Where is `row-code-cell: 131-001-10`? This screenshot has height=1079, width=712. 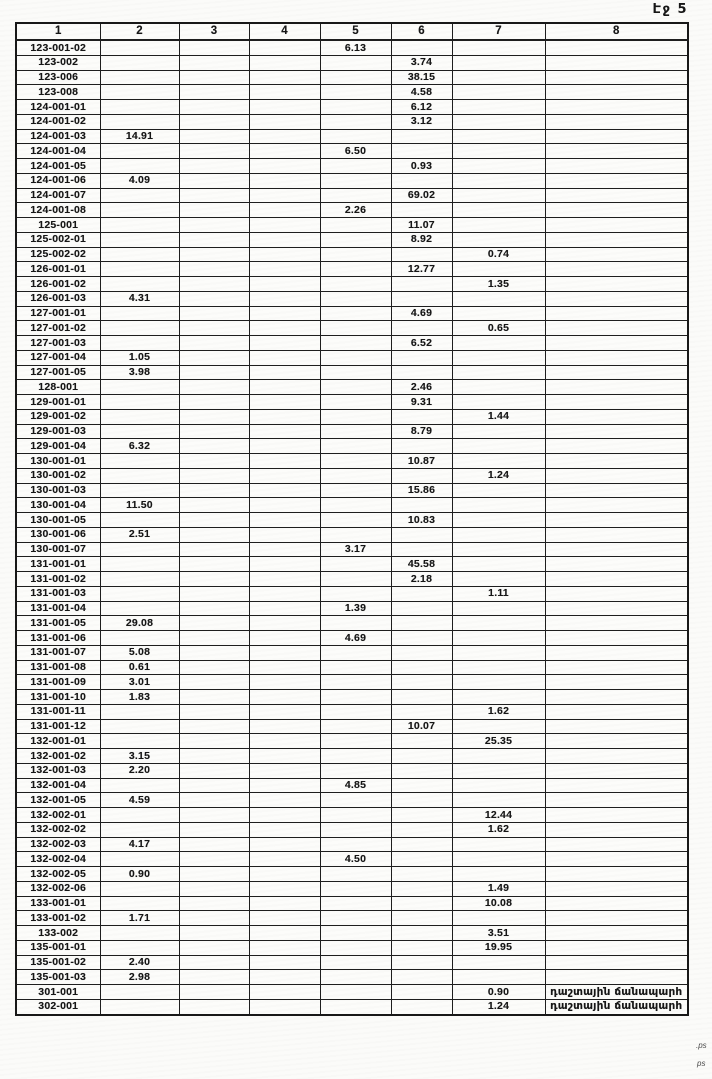
row-code-cell: 131-001-10 is located at coordinates (58, 697).